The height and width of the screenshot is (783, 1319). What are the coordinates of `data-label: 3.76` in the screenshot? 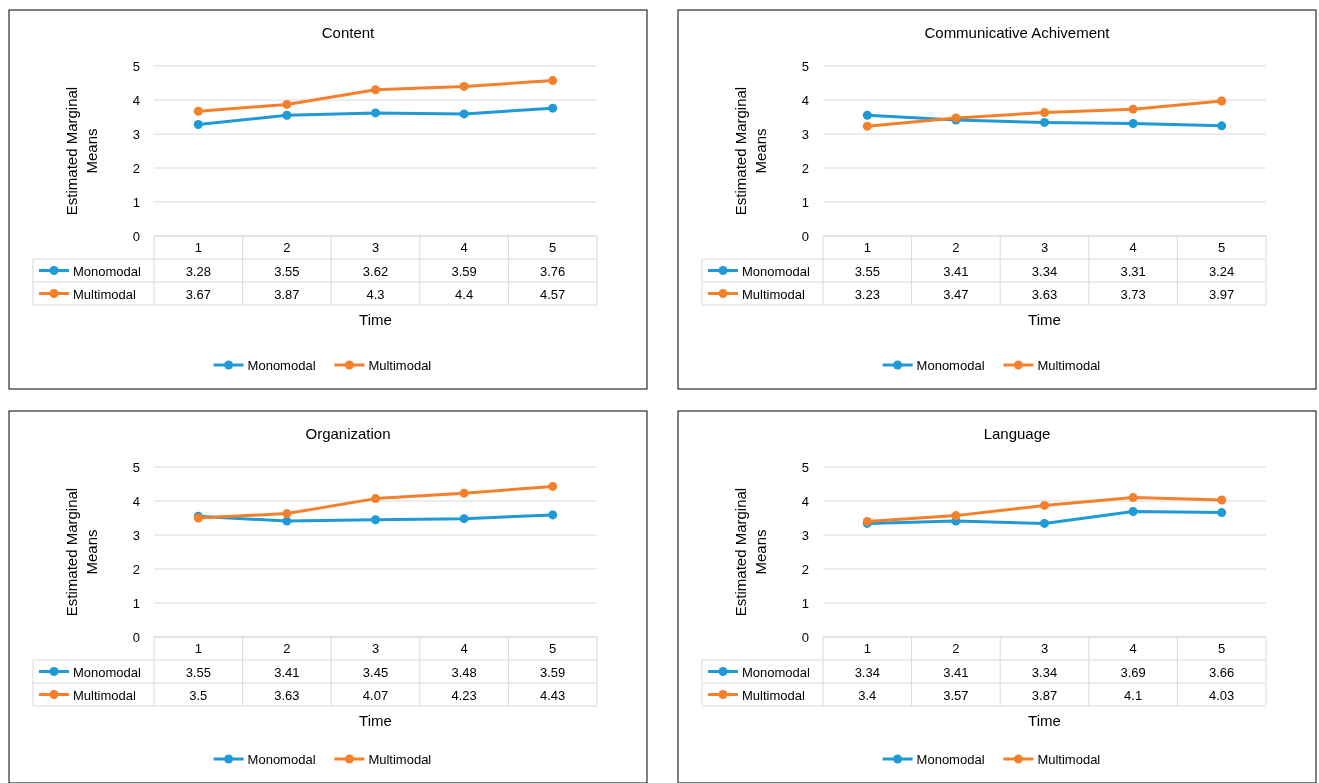 It's located at (553, 271).